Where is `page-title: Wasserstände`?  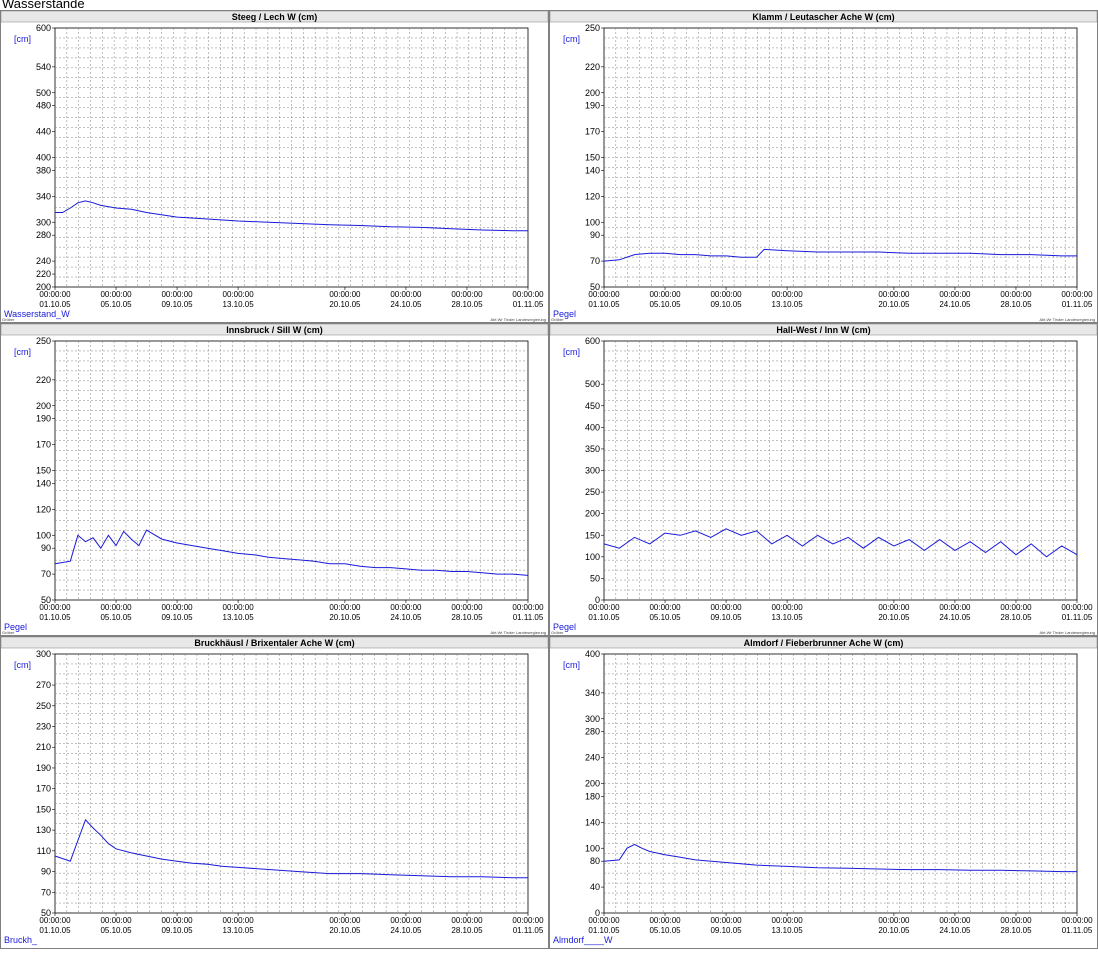 page-title: Wasserstände is located at coordinates (43, 5).